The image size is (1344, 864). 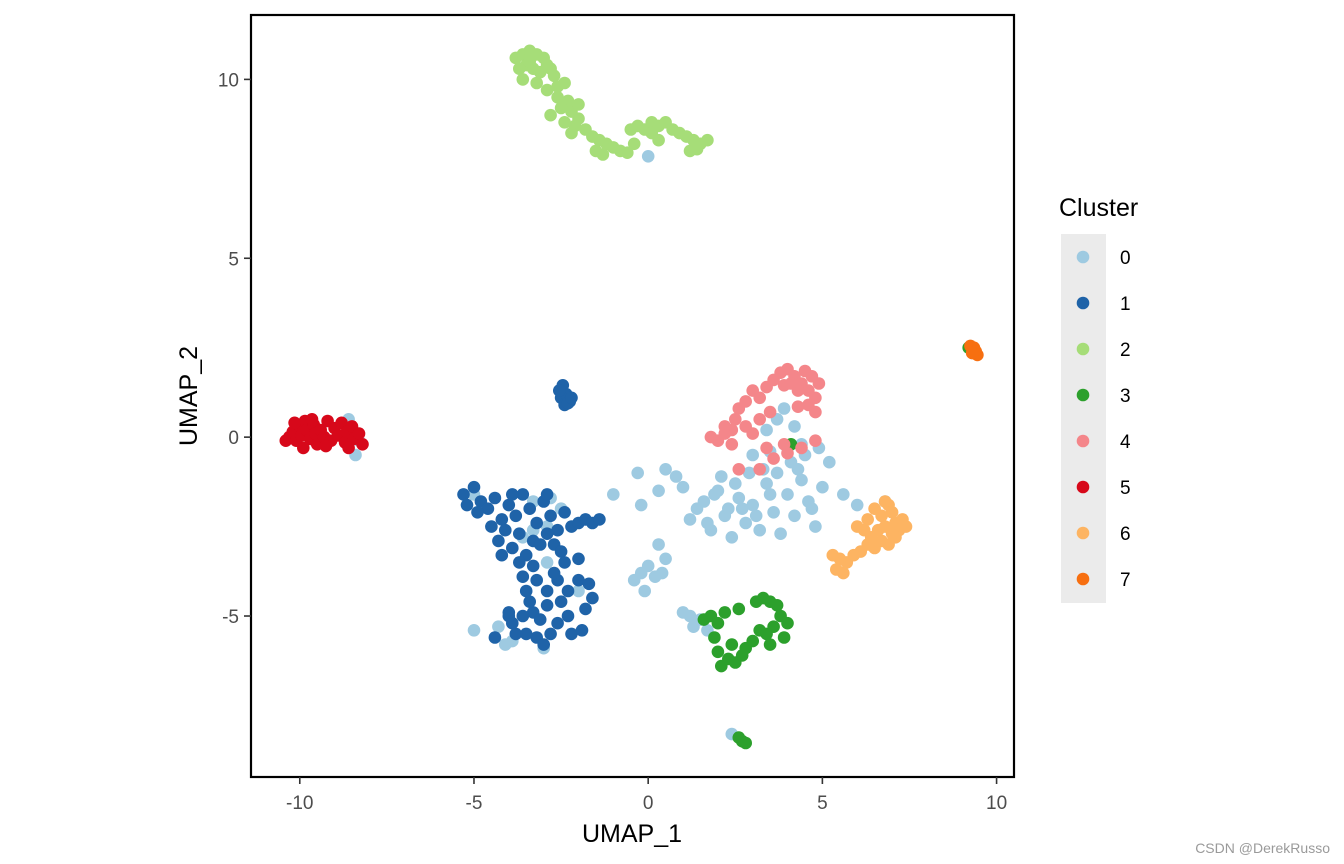 What do you see at coordinates (189, 396) in the screenshot?
I see `y-axis-title: UMAP_2` at bounding box center [189, 396].